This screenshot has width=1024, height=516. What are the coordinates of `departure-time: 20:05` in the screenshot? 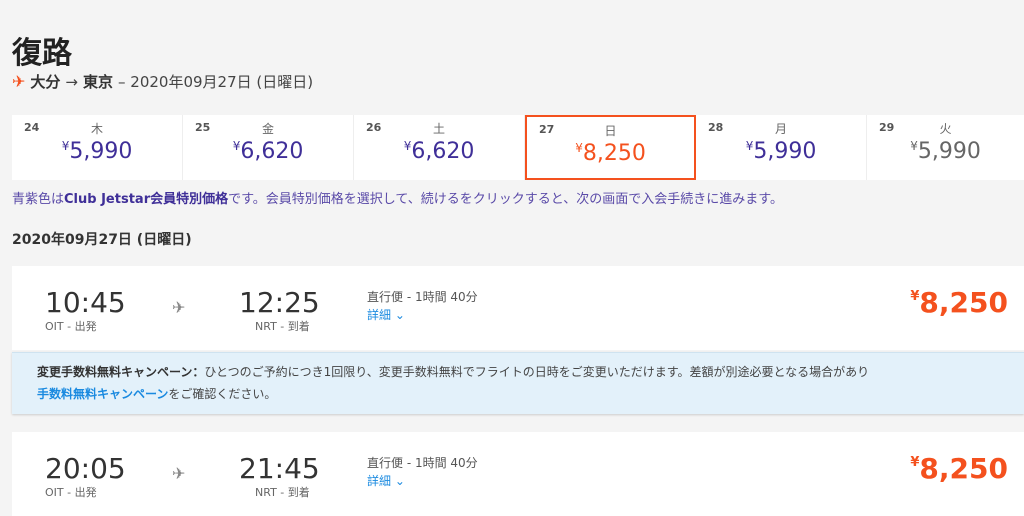 It's located at (85, 468).